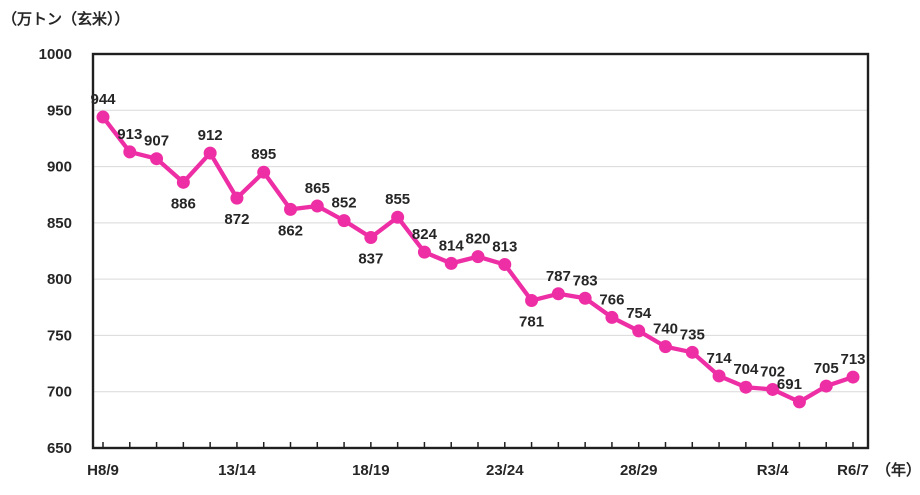 This screenshot has height=495, width=920. What do you see at coordinates (59, 223) in the screenshot?
I see `y-tick-label: 850` at bounding box center [59, 223].